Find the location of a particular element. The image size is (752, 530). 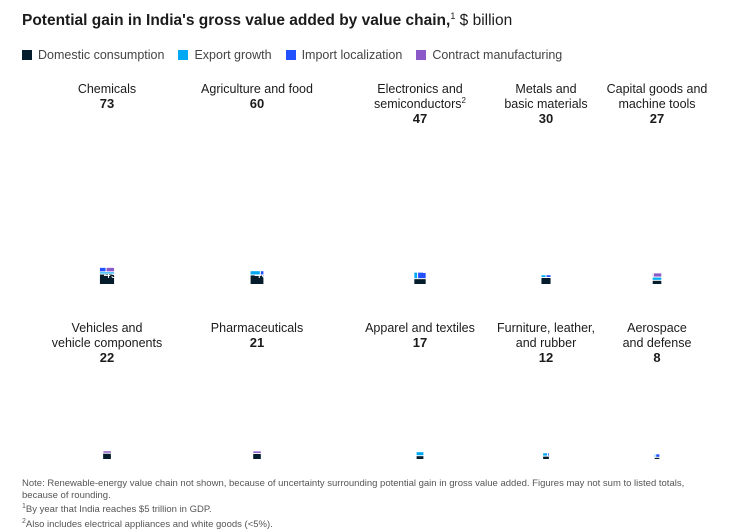

label-import-cat9: 4 is located at coordinates (663, 448).